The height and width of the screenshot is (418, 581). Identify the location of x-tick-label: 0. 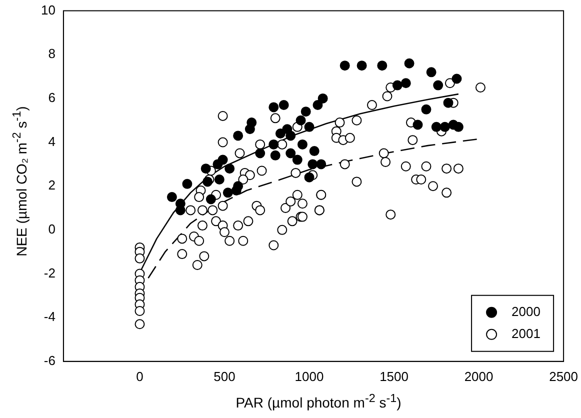
(140, 376).